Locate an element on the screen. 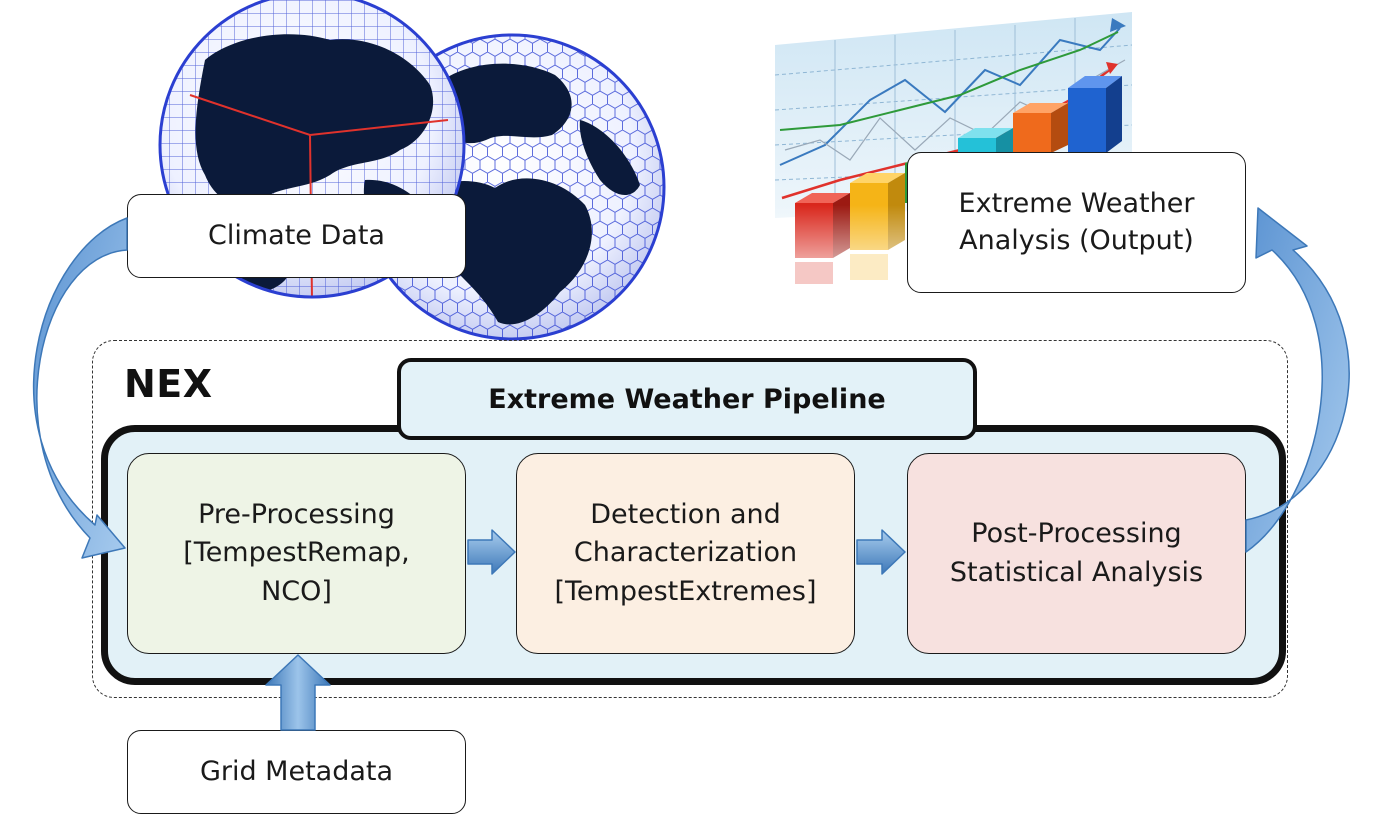 The image size is (1374, 825). post-processing-stage-label: Post-Processing Statistical Analysis is located at coordinates (1076, 553).